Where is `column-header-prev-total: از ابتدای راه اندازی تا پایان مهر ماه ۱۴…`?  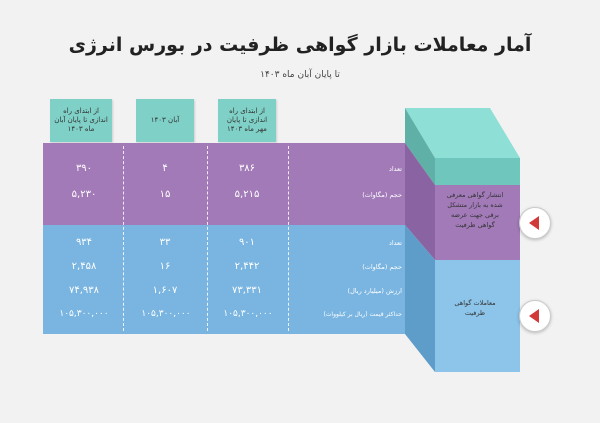
column-header-prev-total: از ابتدای راه اندازی تا پایان مهر ماه ۱۴… is located at coordinates (247, 120).